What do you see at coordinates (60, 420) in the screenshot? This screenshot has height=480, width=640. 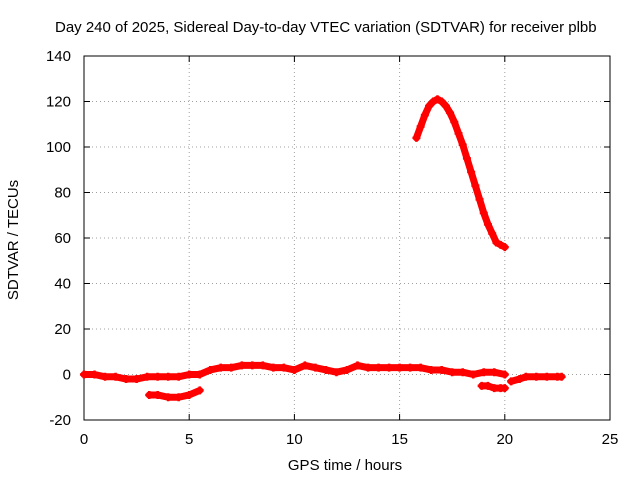 I see `y-tick-label: -20` at bounding box center [60, 420].